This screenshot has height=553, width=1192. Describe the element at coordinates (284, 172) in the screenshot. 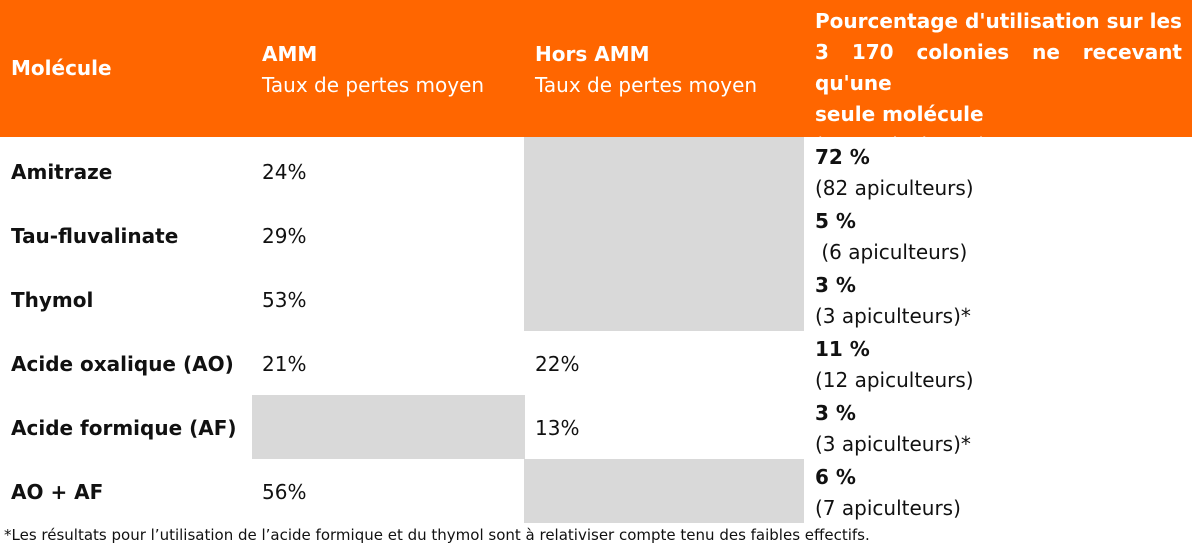

I see `amm-rate: 24%` at that location.